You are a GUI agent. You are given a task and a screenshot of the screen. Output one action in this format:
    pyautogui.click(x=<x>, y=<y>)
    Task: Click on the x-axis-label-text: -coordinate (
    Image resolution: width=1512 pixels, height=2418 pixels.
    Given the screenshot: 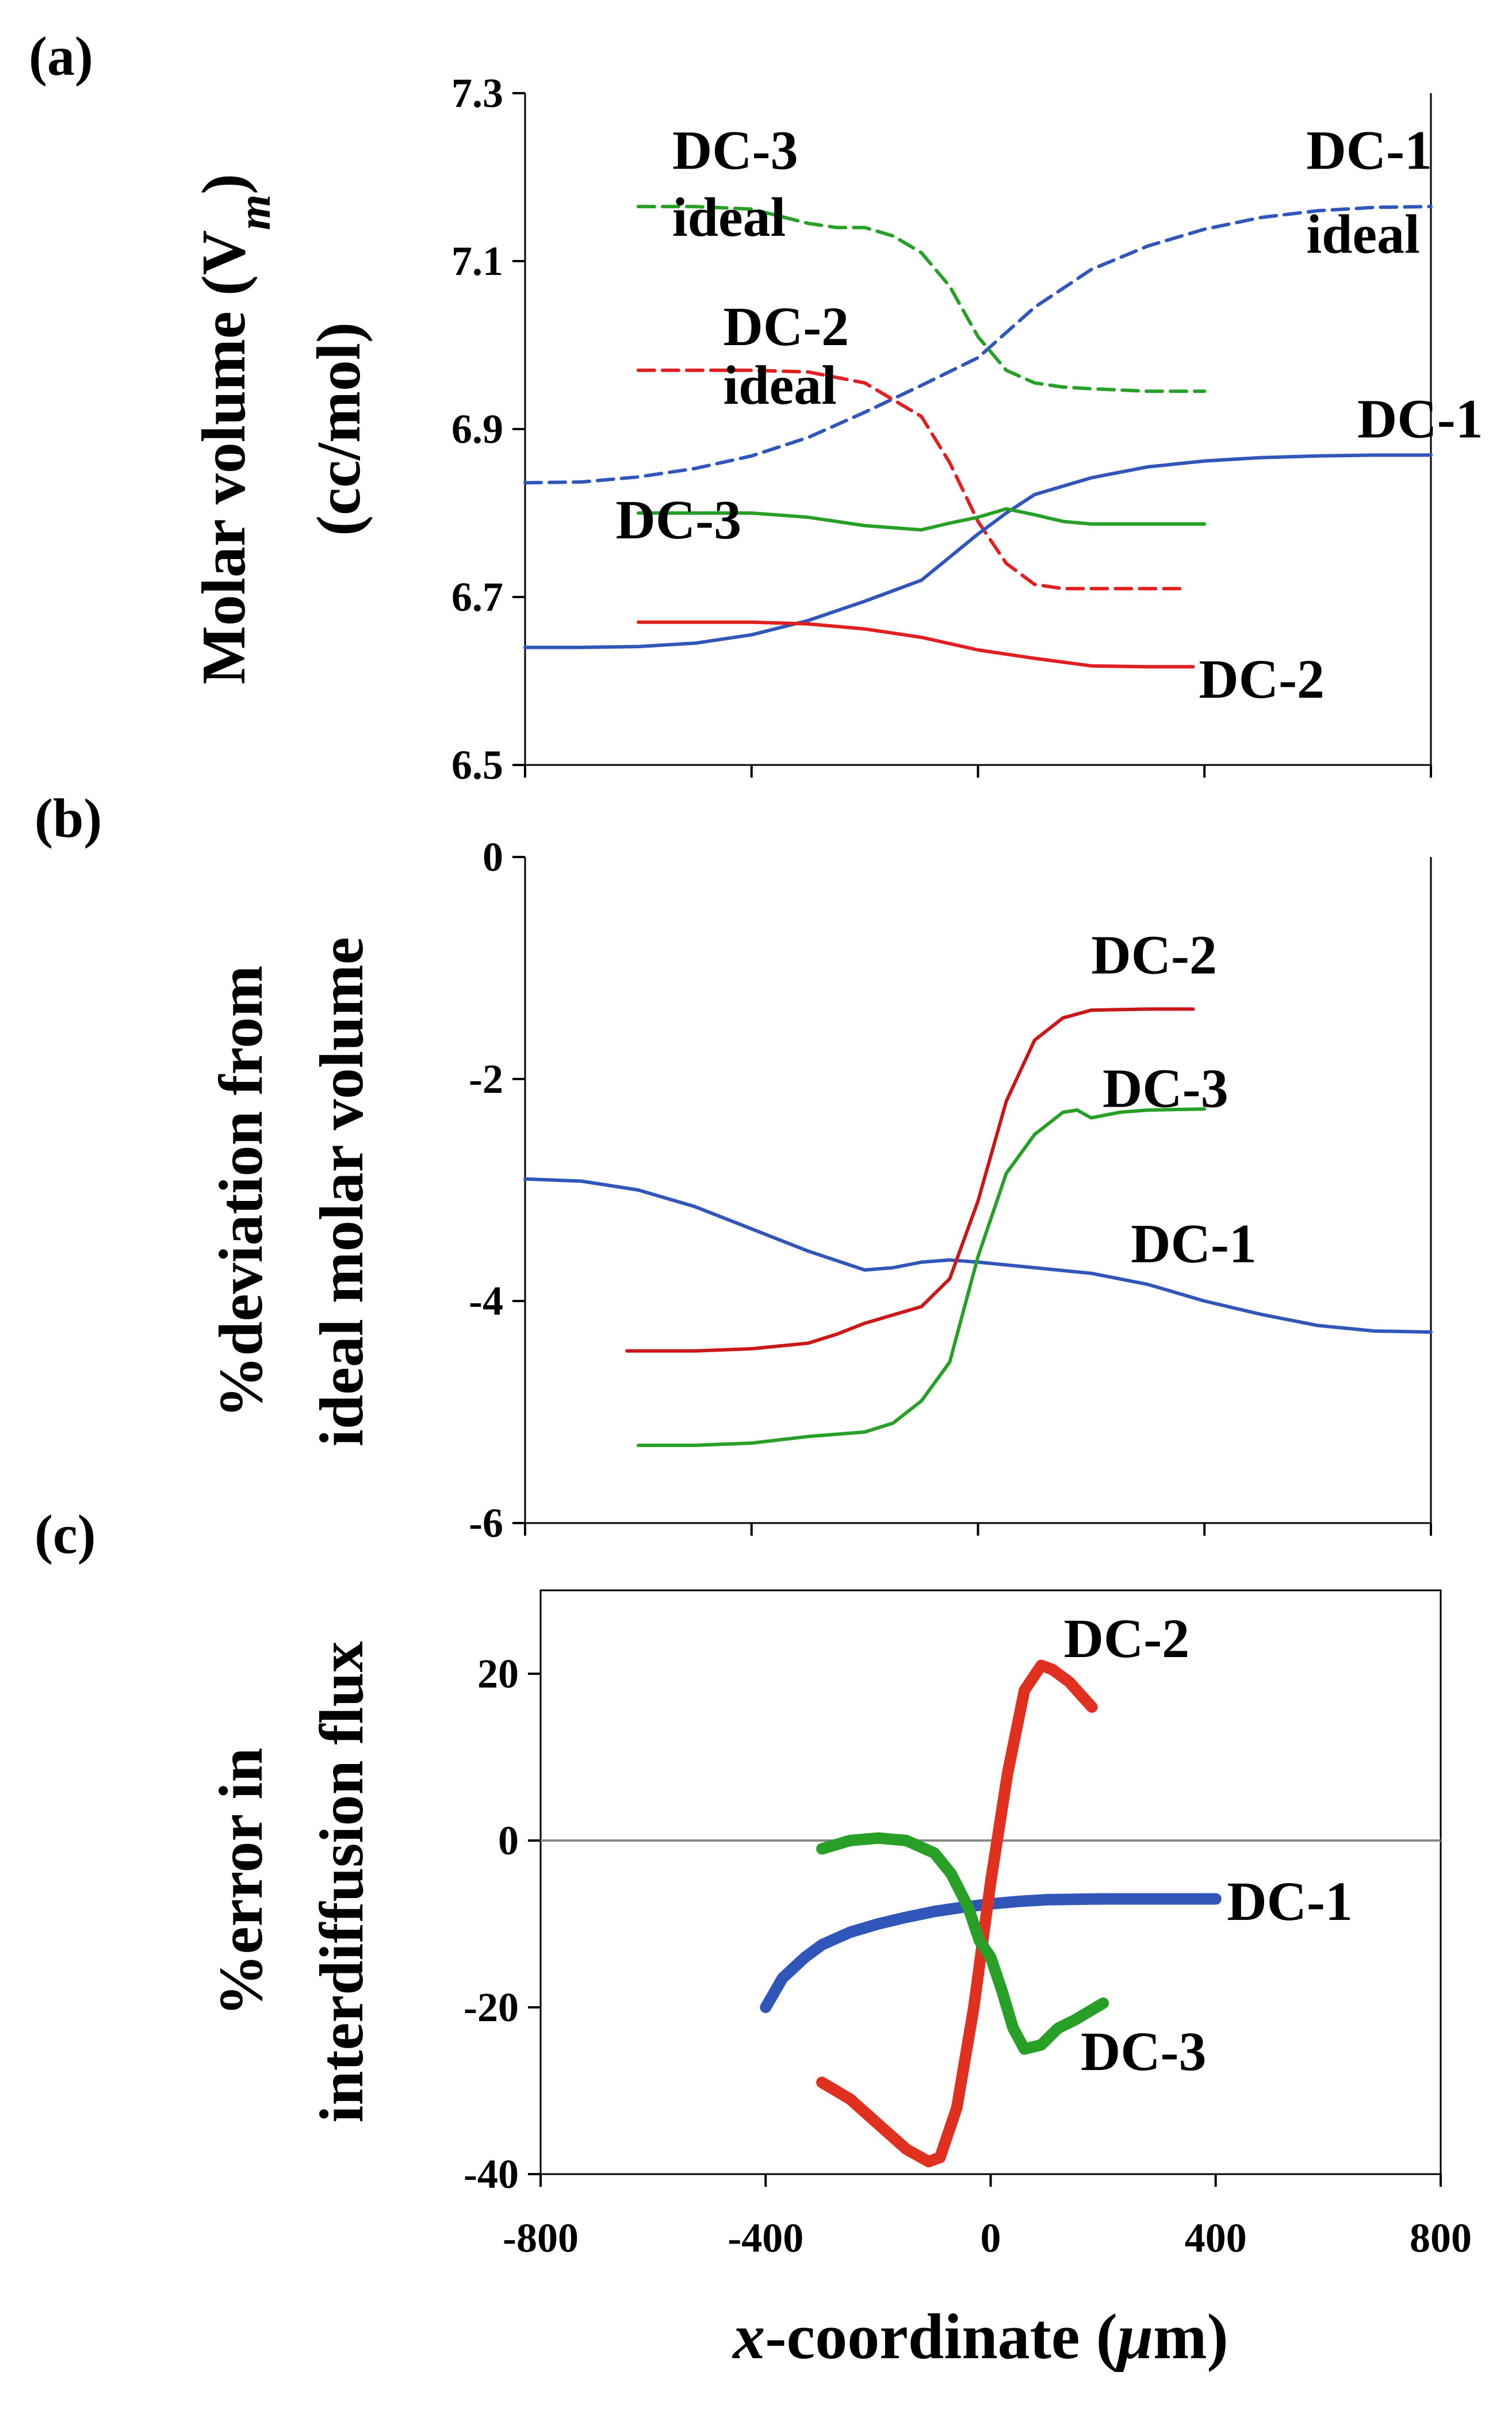 What is the action you would take?
    pyautogui.click(x=941, y=2337)
    